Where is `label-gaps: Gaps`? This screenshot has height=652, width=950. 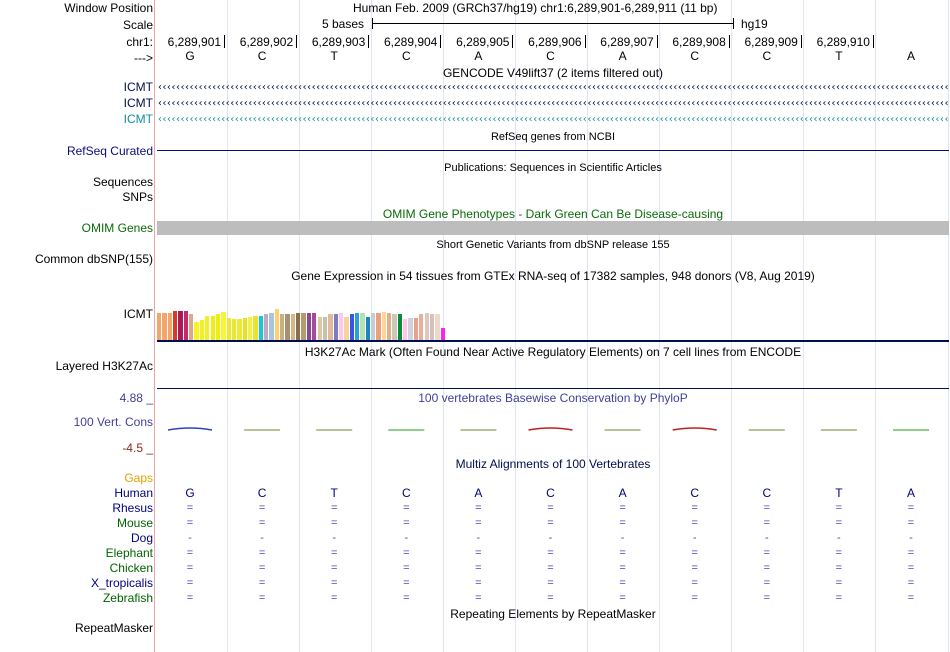 label-gaps: Gaps is located at coordinates (138, 478).